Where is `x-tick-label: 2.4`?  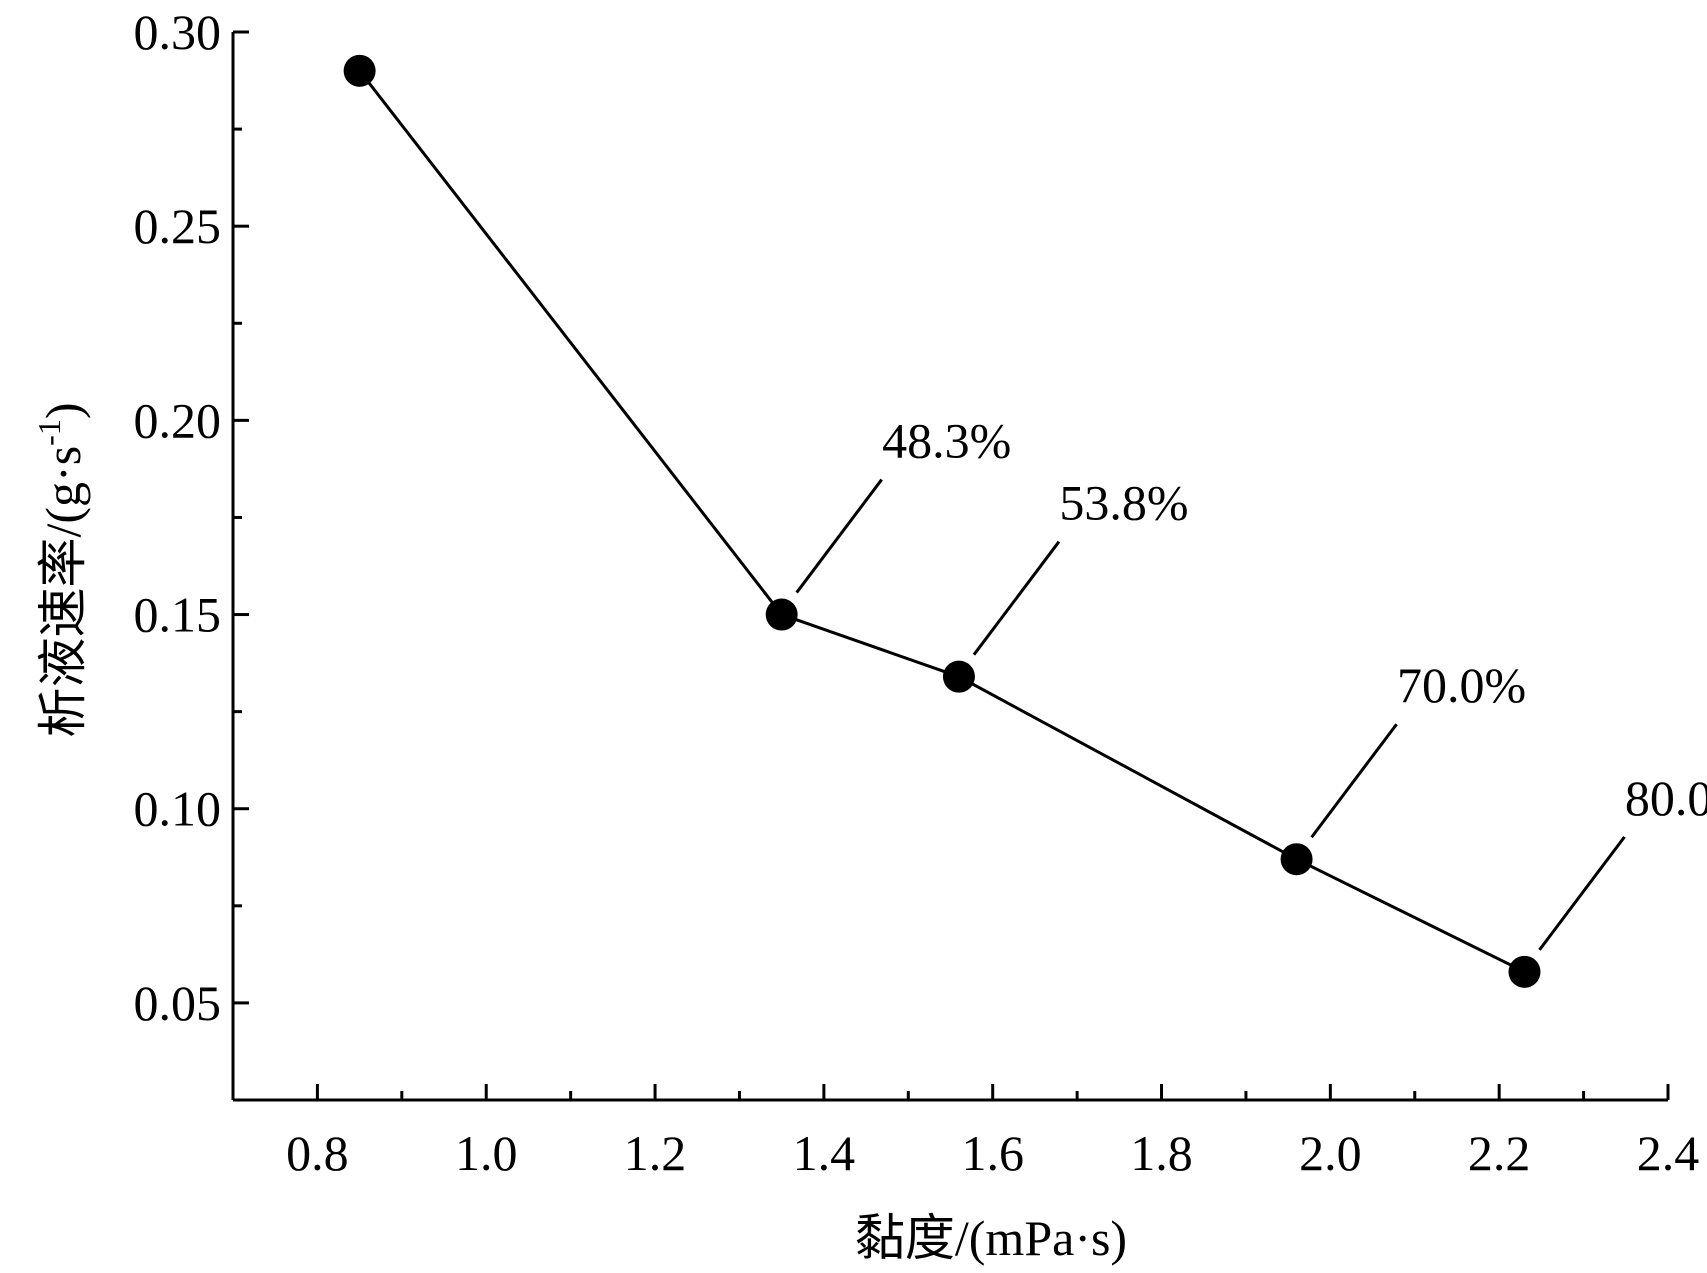 x-tick-label: 2.4 is located at coordinates (1668, 1153).